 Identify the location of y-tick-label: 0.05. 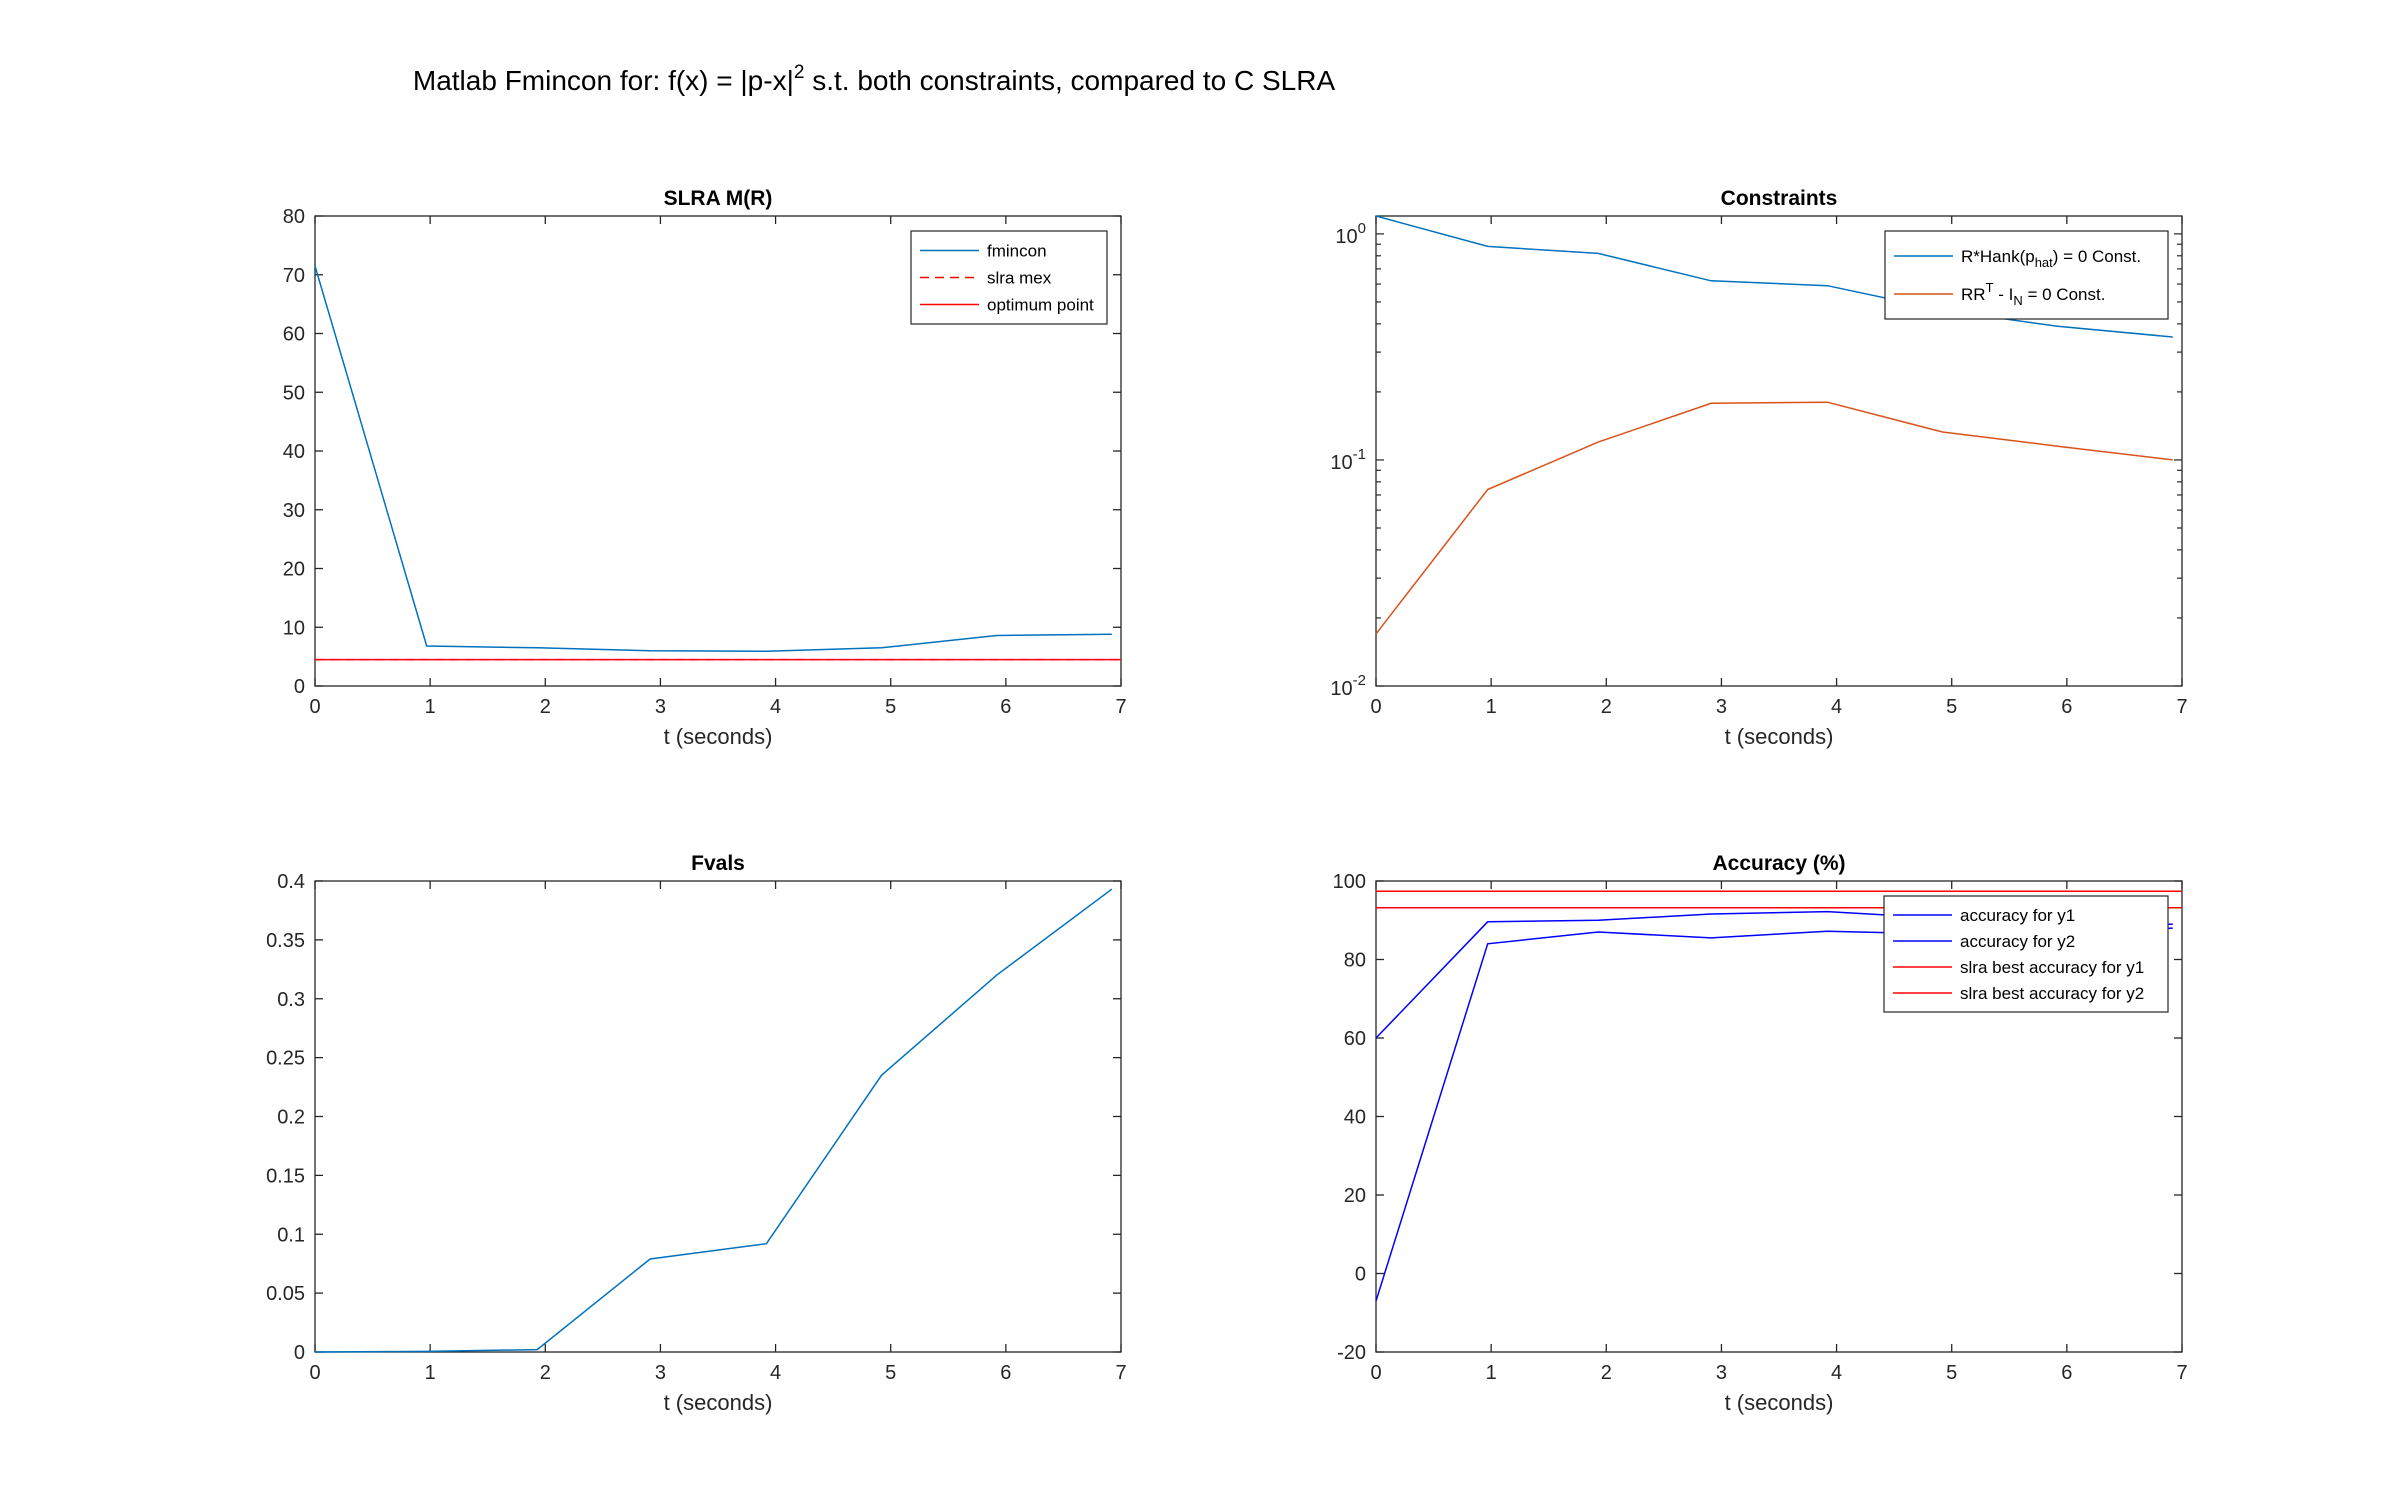
(285, 1294).